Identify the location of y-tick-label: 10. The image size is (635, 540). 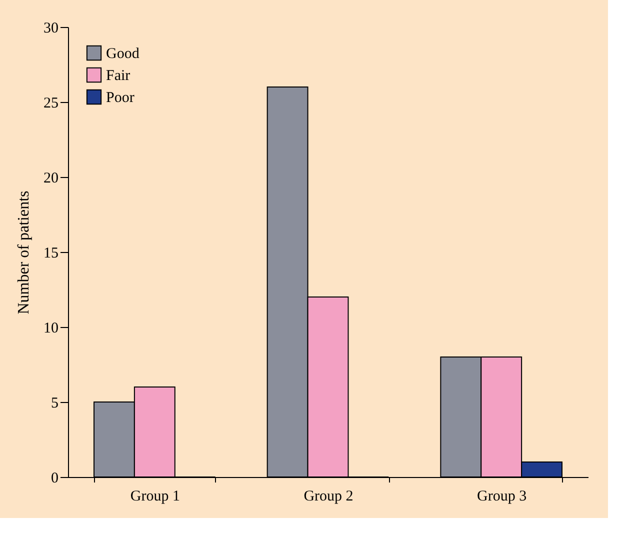
(51, 328).